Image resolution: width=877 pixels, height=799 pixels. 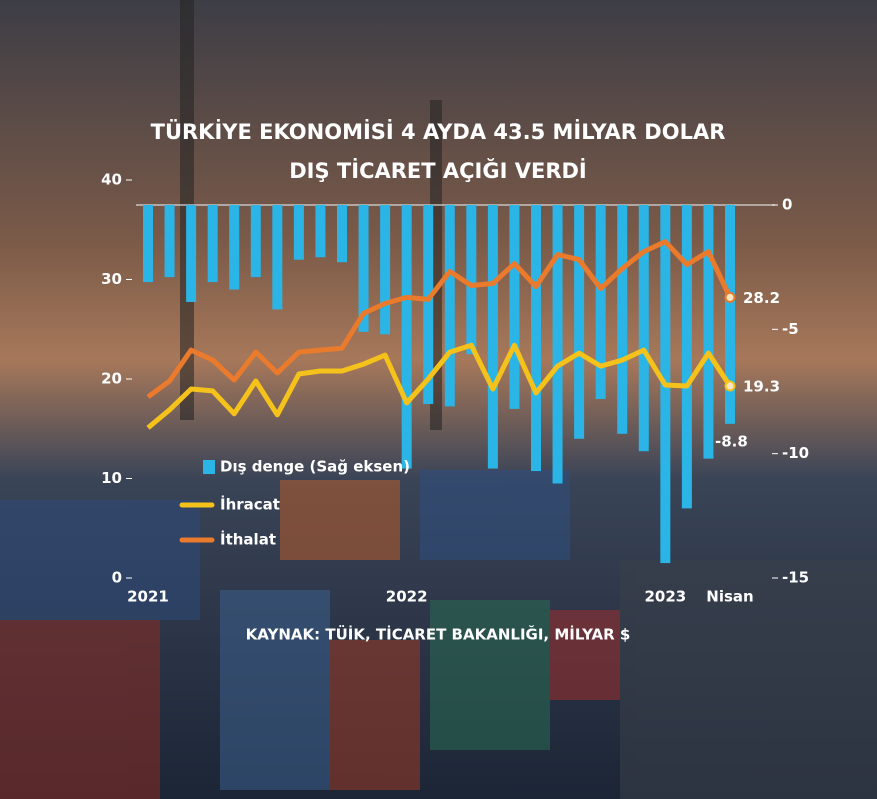 What do you see at coordinates (250, 504) in the screenshot?
I see `legend-label: İhracat` at bounding box center [250, 504].